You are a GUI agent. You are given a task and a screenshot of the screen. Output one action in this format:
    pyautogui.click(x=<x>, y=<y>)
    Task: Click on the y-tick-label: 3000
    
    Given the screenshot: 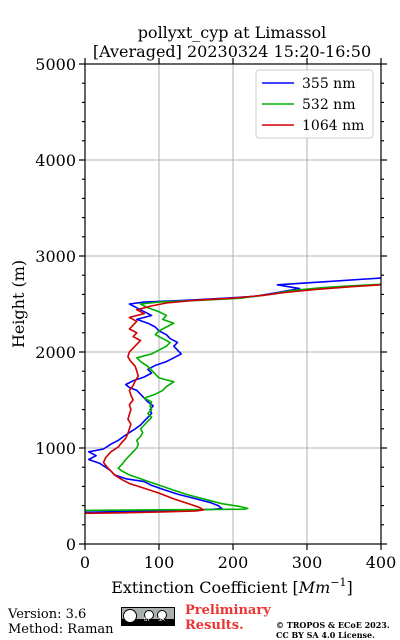 What is the action you would take?
    pyautogui.click(x=55, y=256)
    